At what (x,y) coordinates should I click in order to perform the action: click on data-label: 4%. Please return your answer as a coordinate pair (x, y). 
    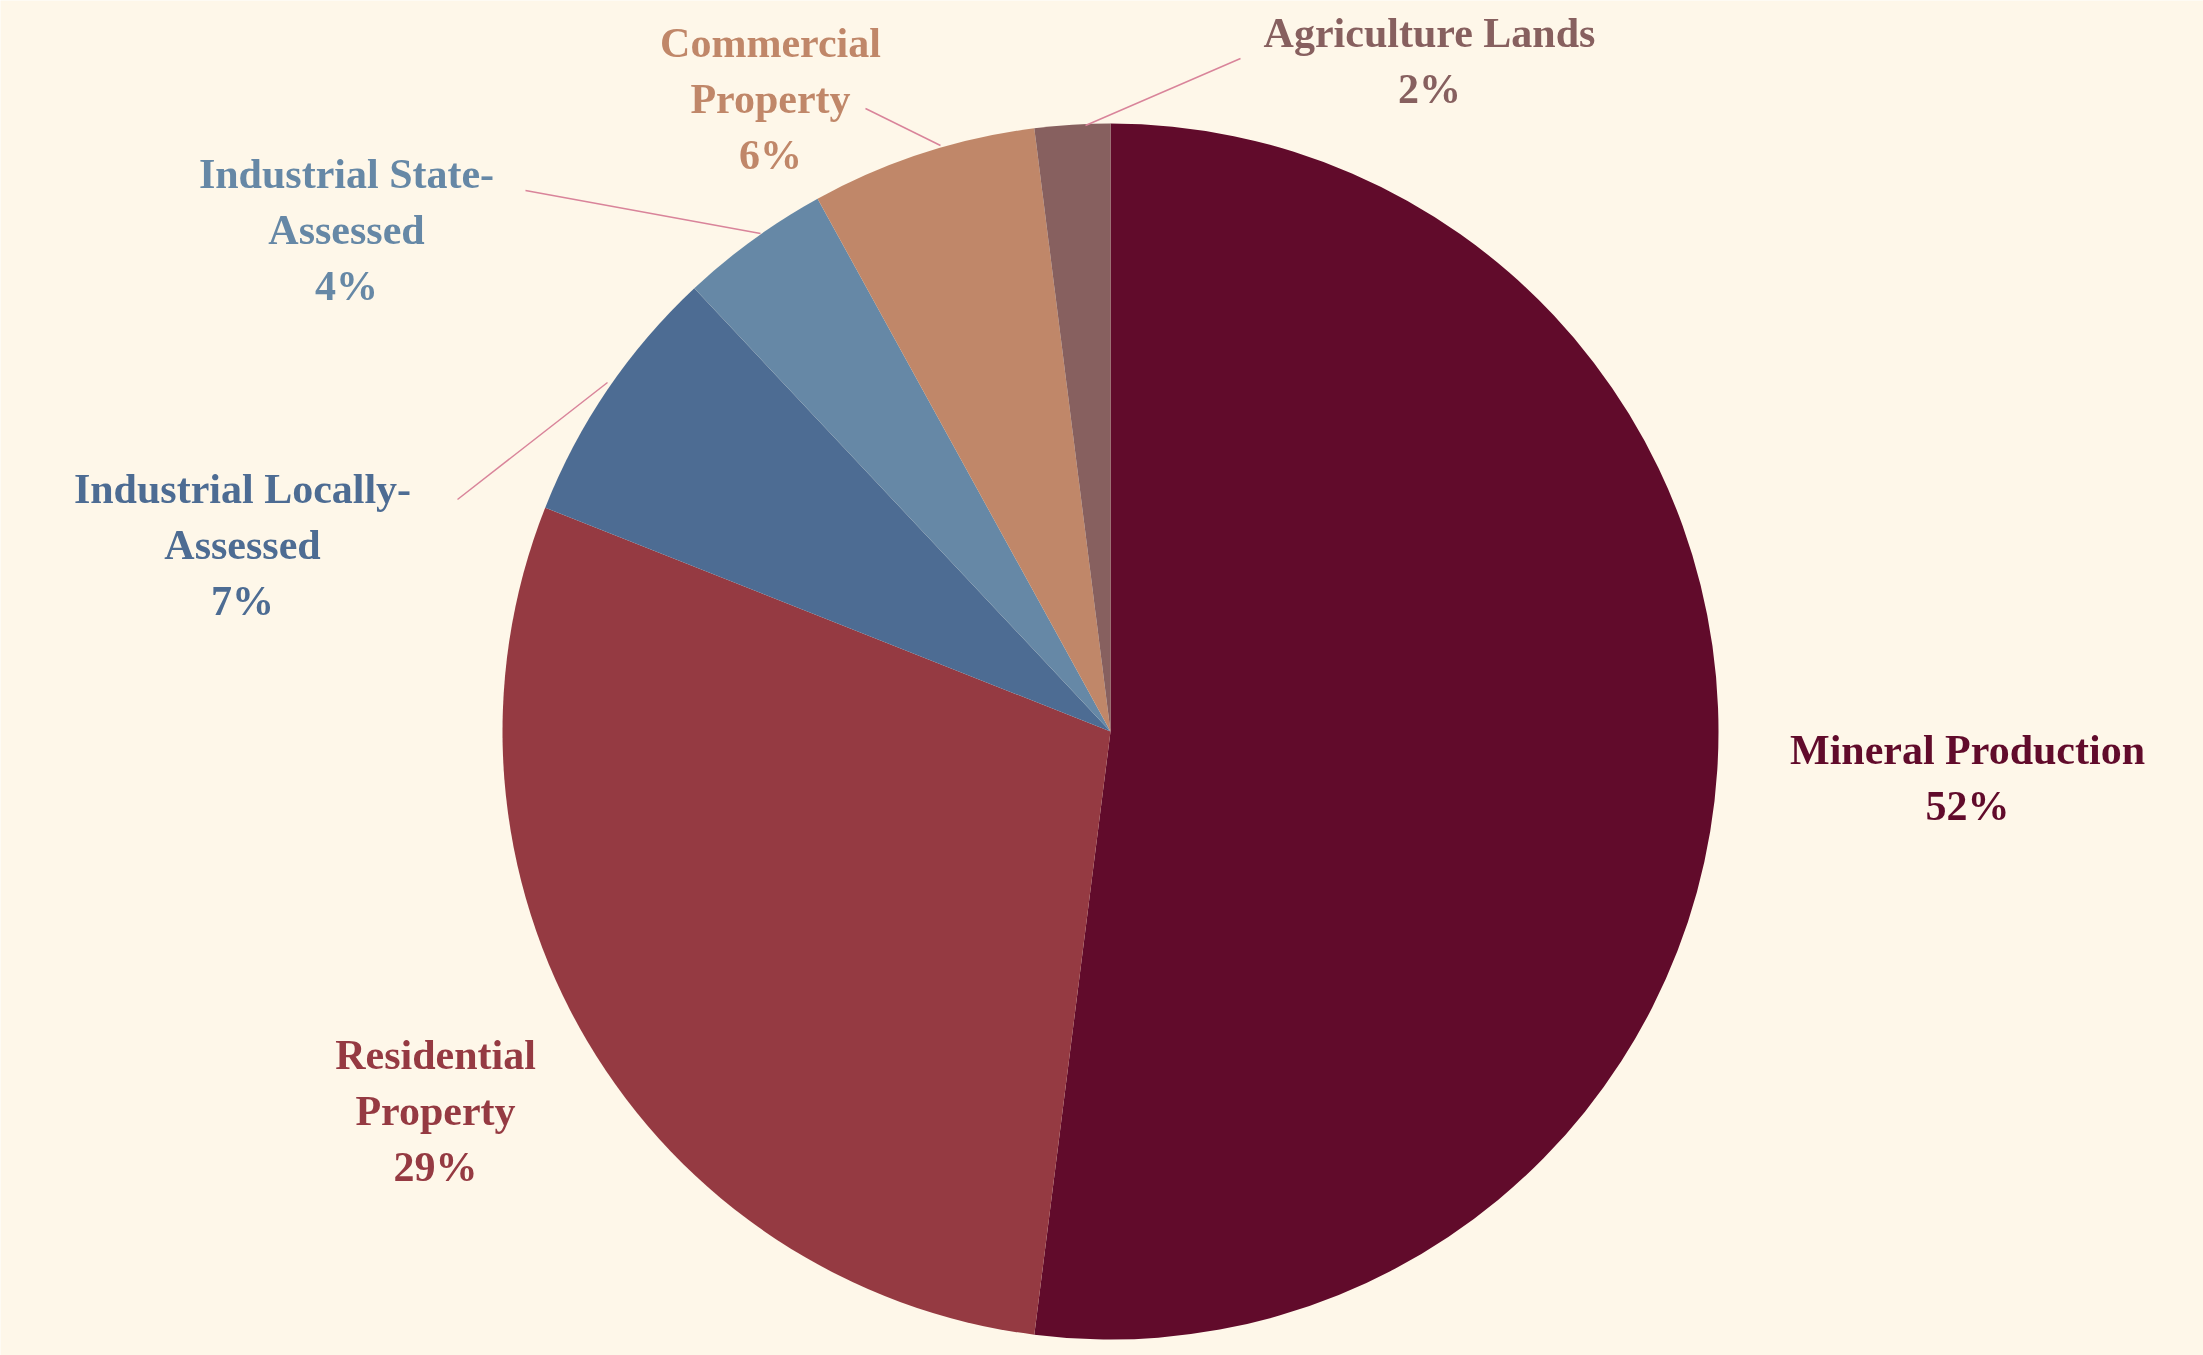
    Looking at the image, I should click on (346, 285).